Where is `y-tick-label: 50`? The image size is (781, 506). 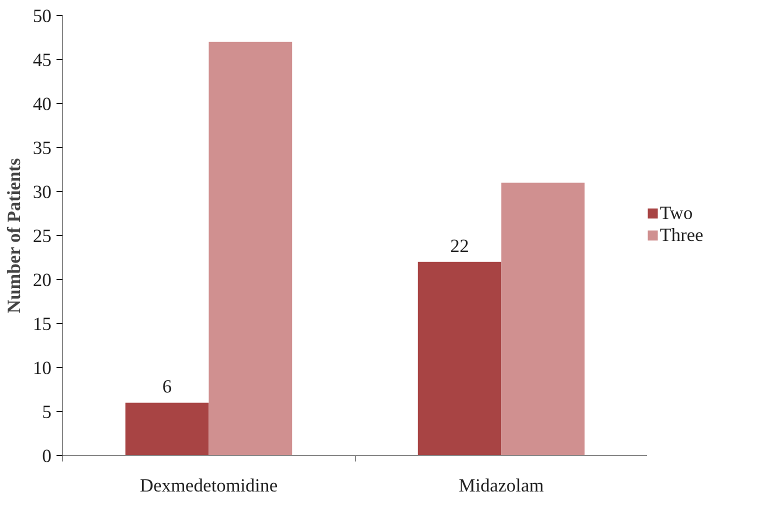
y-tick-label: 50 is located at coordinates (42, 16).